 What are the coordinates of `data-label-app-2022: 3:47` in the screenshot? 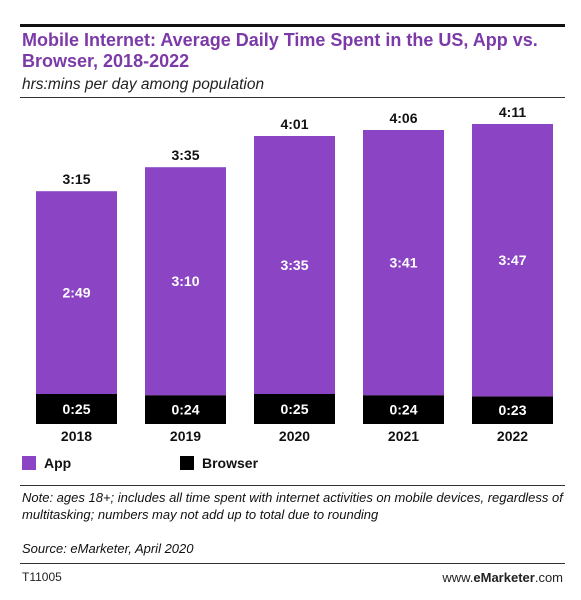 It's located at (512, 260).